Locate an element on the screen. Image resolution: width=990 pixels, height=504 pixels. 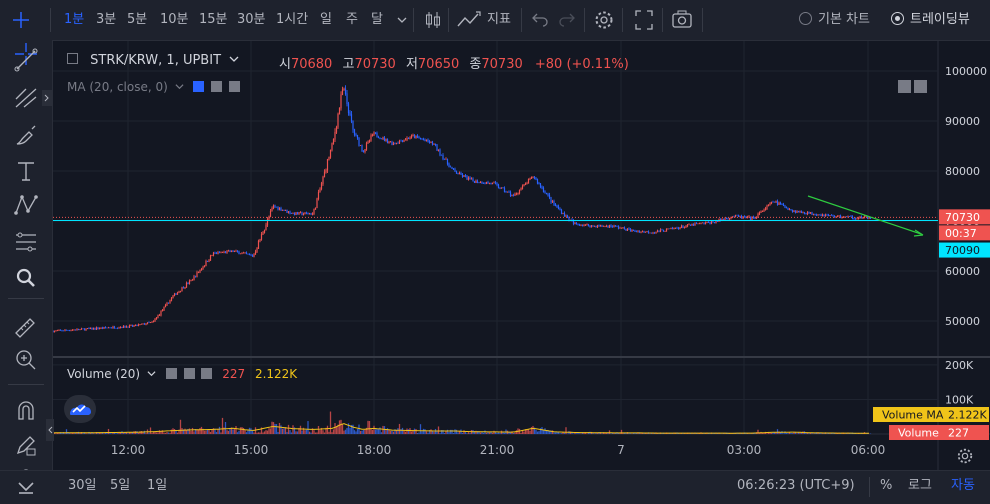
interval-week: 주 is located at coordinates (352, 19).